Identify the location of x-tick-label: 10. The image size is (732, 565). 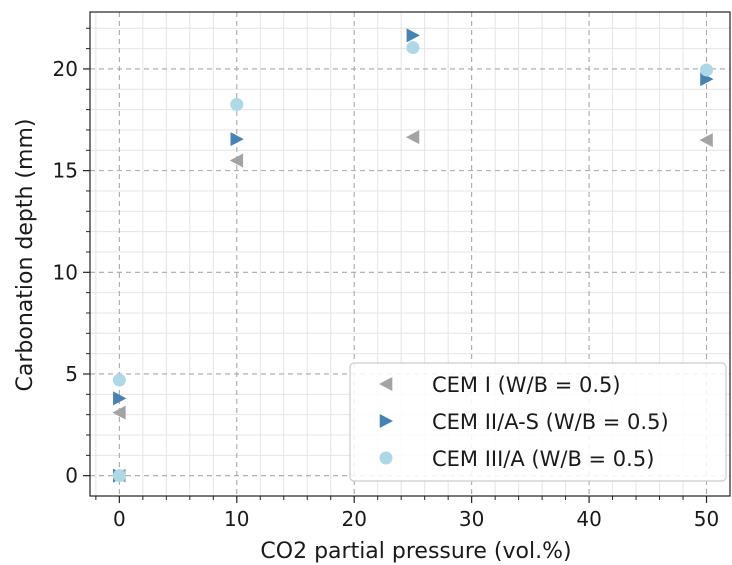
(236, 519).